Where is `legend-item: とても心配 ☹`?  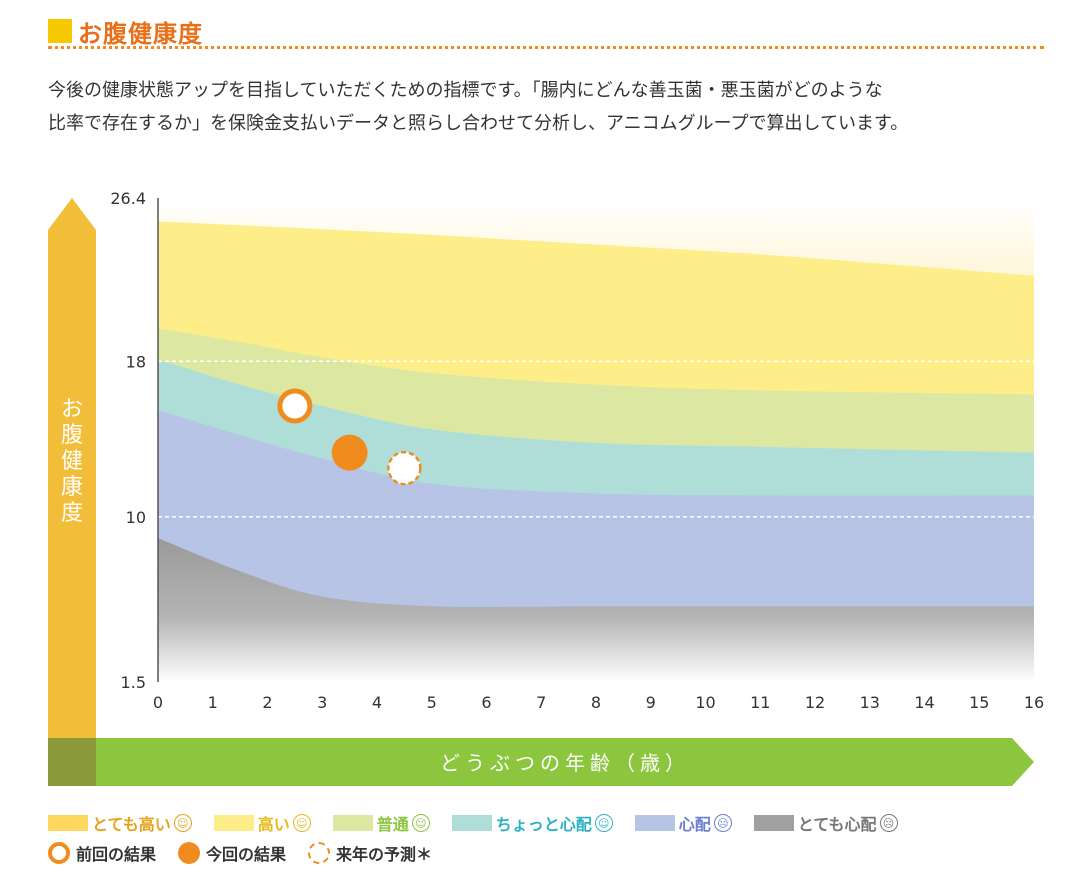 legend-item: とても心配 ☹ is located at coordinates (825, 823).